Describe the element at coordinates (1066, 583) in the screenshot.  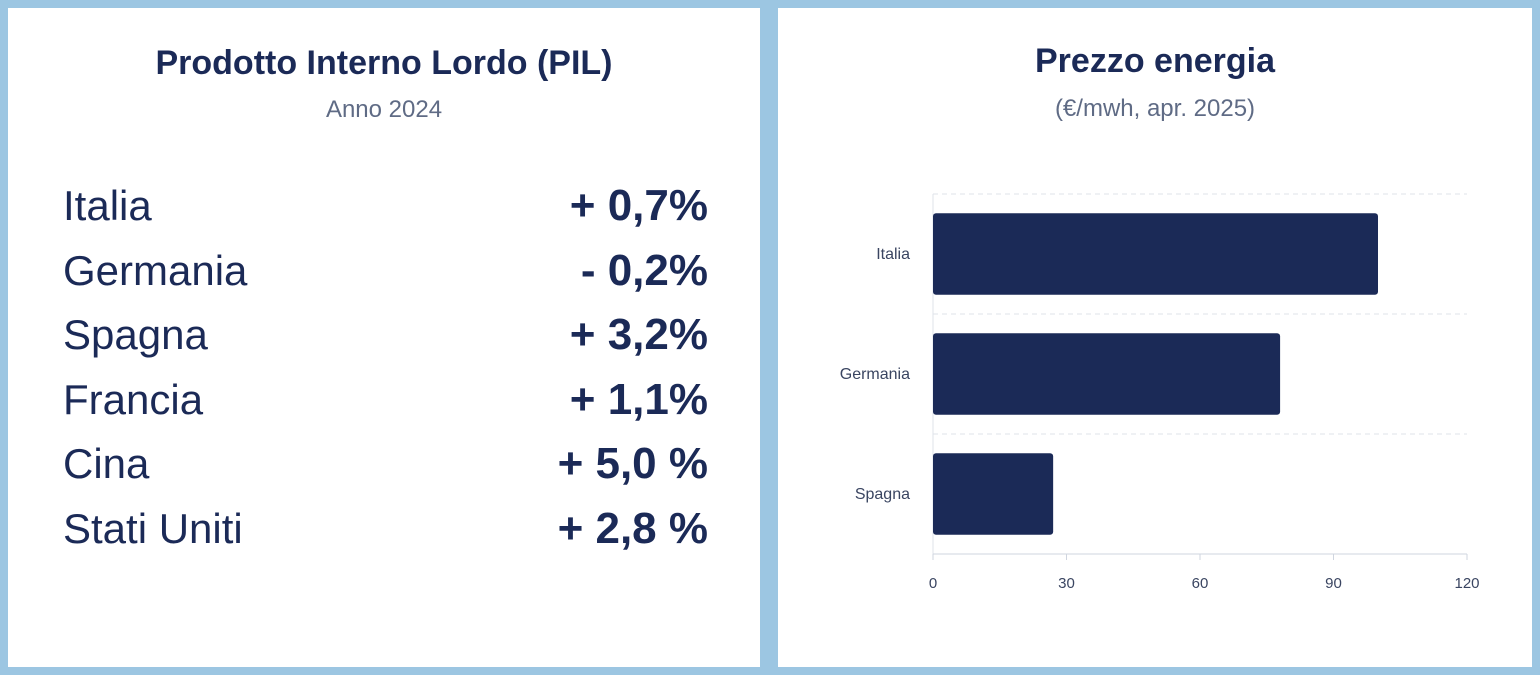
I see `x-tick-label: 30` at that location.